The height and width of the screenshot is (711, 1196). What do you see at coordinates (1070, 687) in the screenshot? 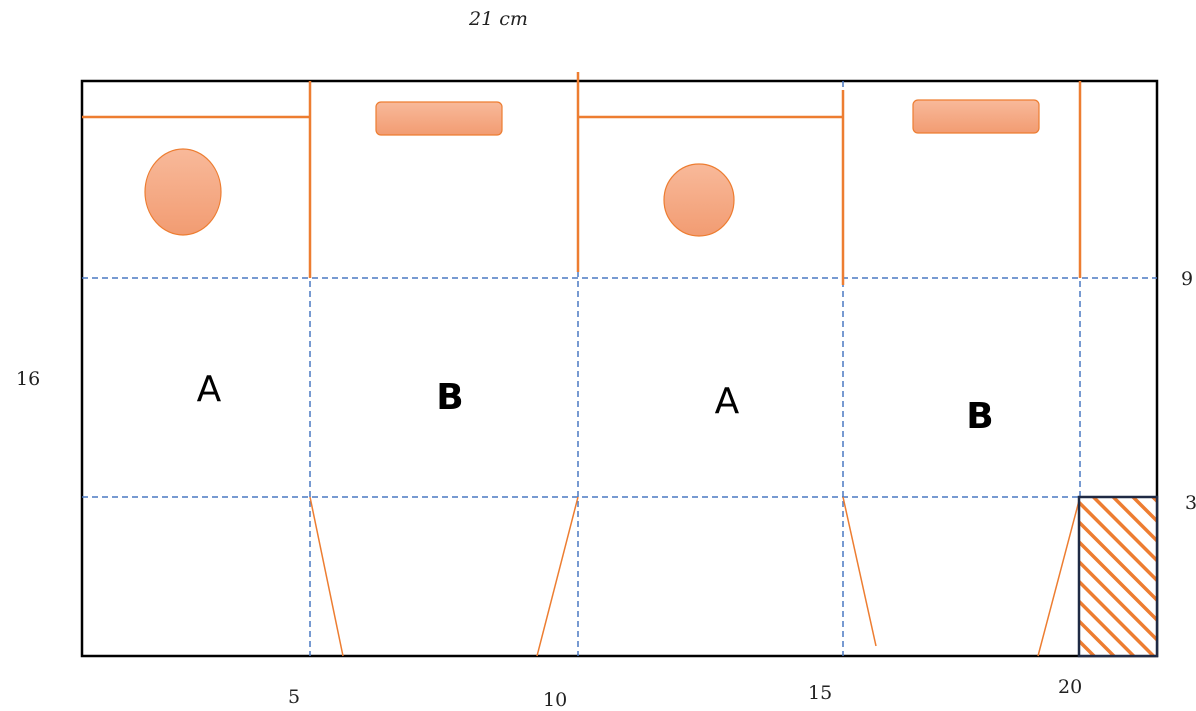
I see `bottom-tick-20: 20` at bounding box center [1070, 687].